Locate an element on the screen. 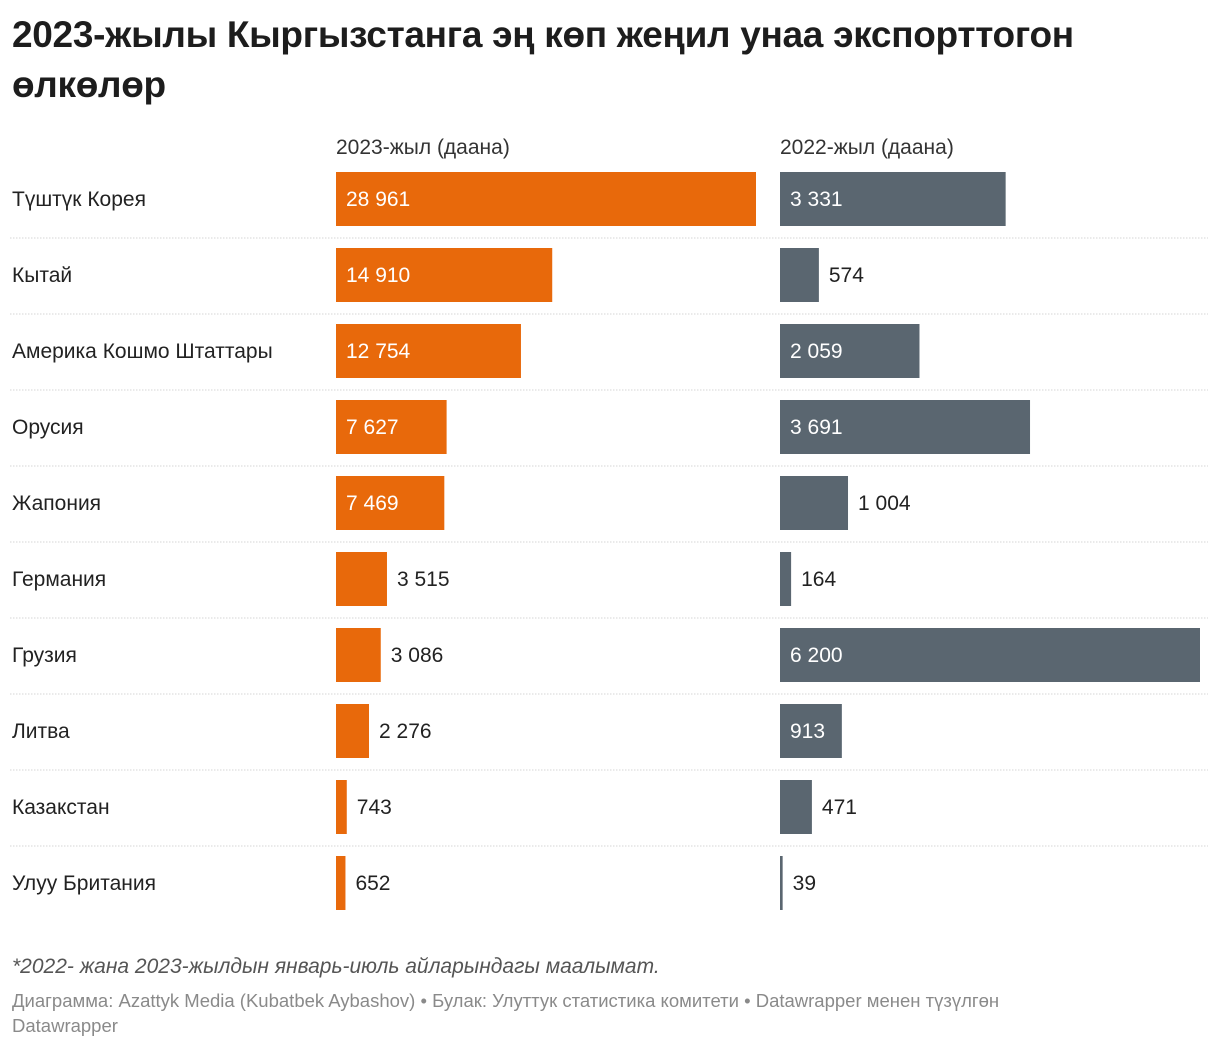  category-label: Улуу Британия is located at coordinates (84, 883).